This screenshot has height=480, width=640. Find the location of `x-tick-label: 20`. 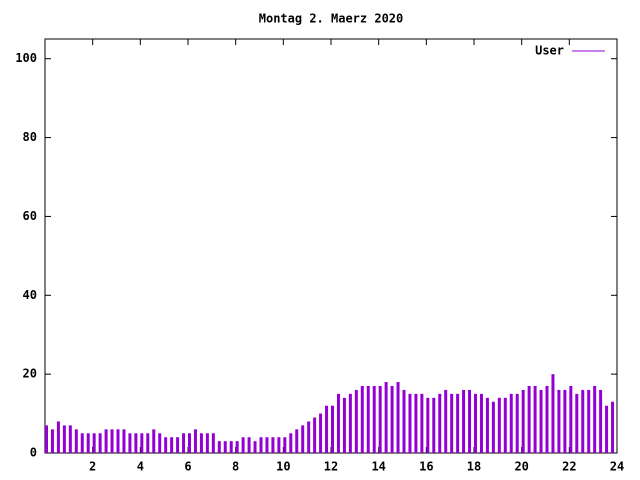

x-tick-label: 20 is located at coordinates (521, 467).